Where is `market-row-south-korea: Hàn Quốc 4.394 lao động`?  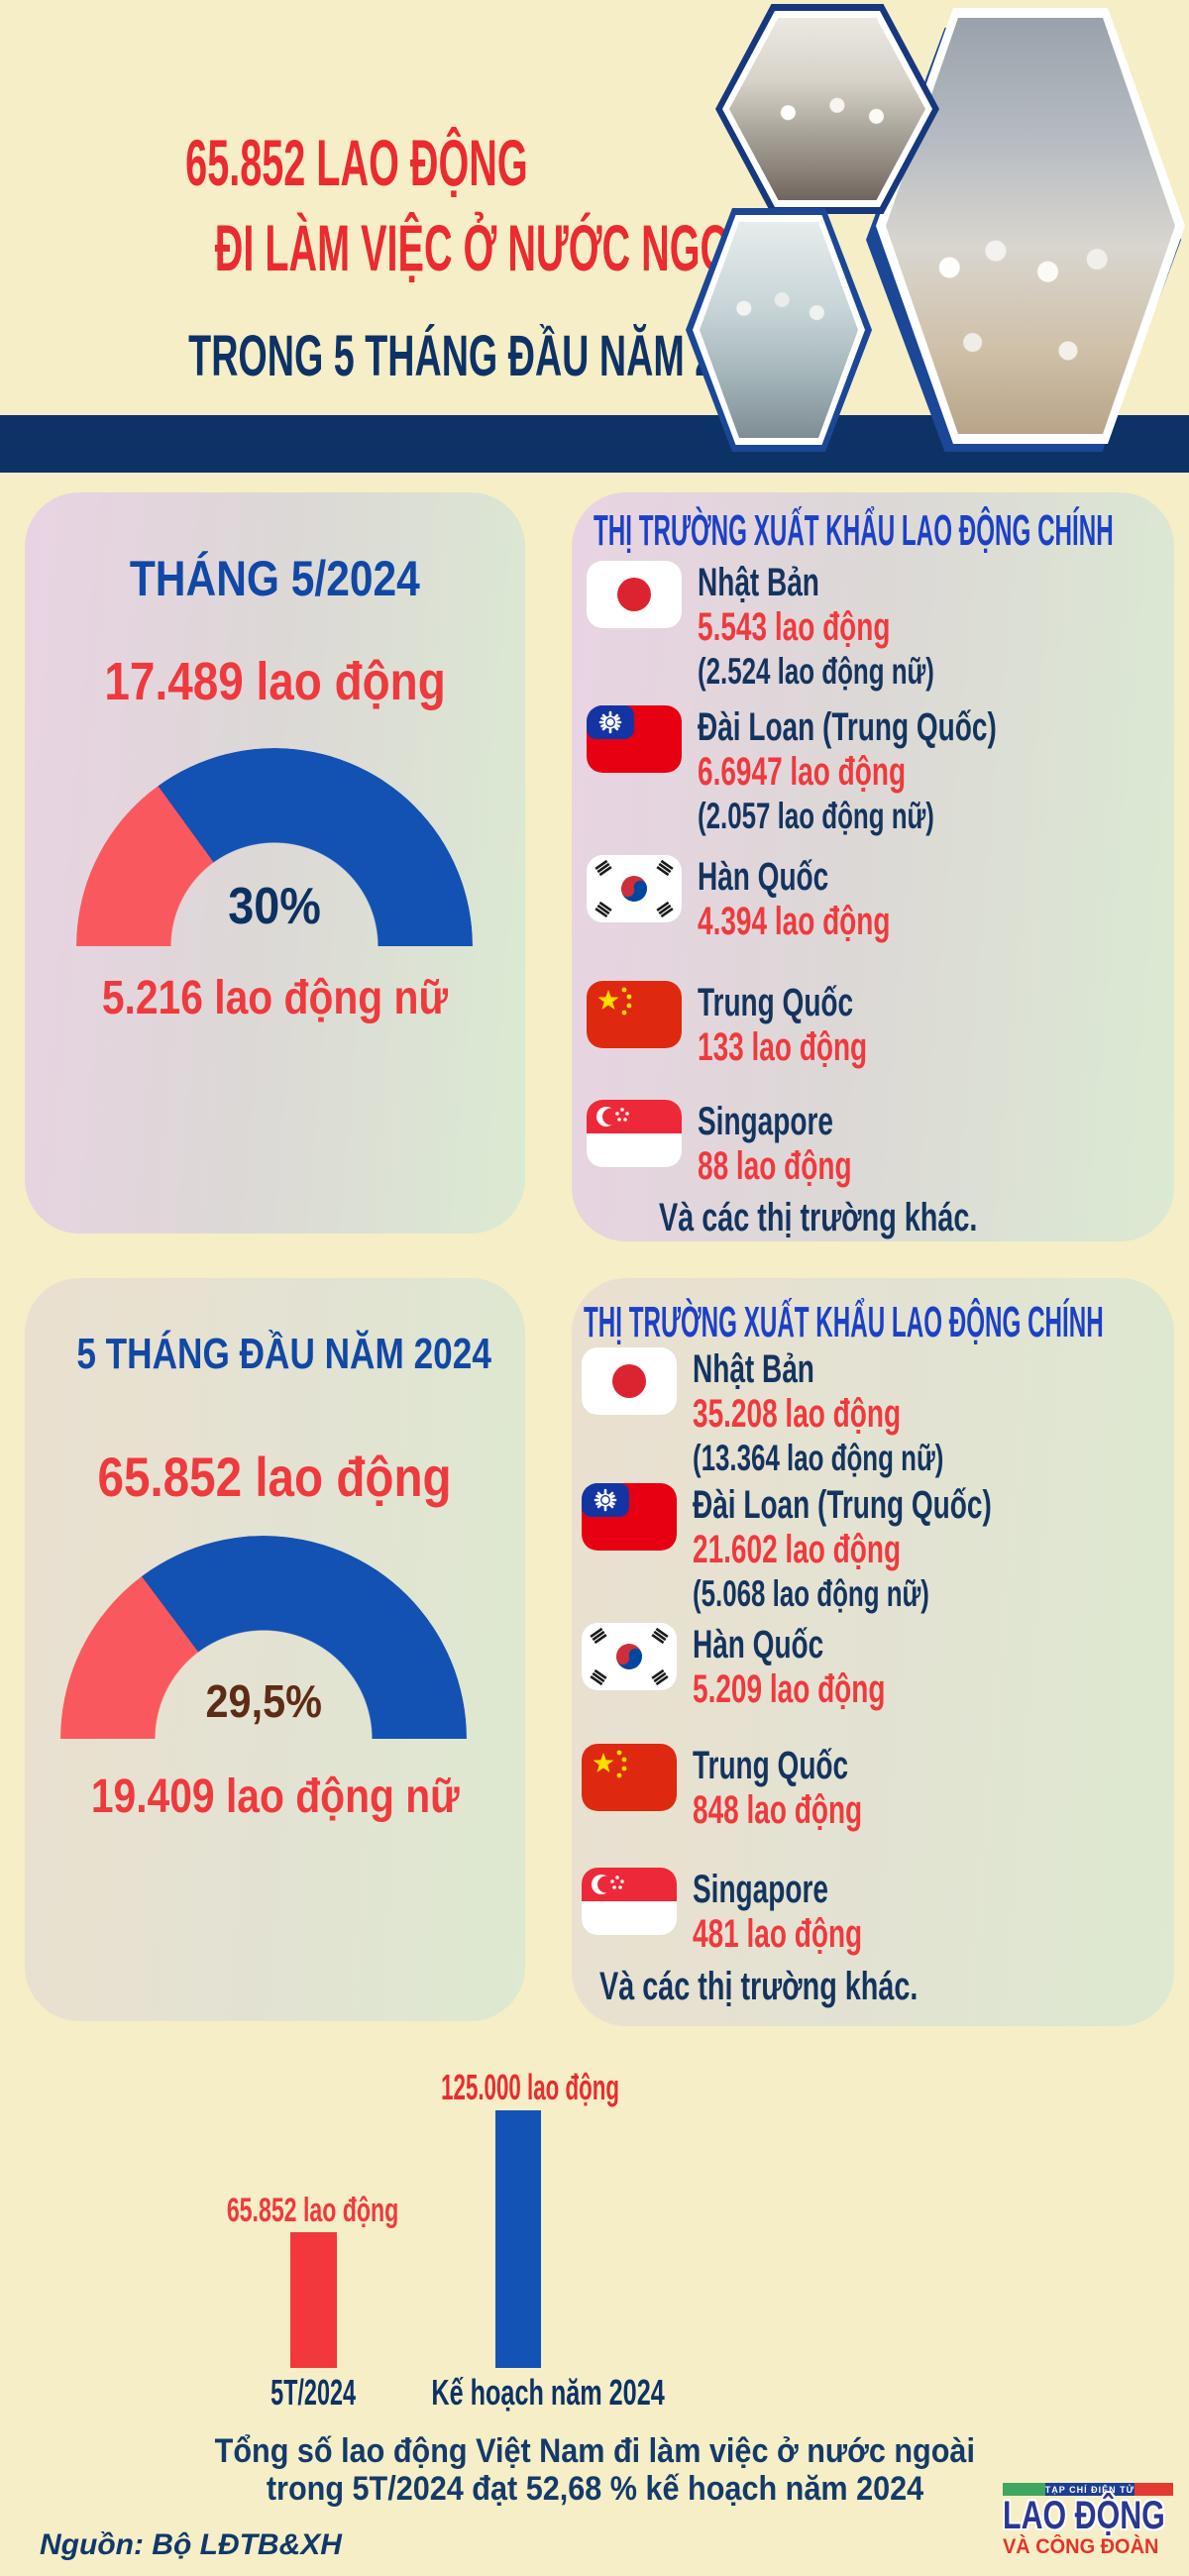
market-row-south-korea: Hàn Quốc 4.394 lao động is located at coordinates (780, 899).